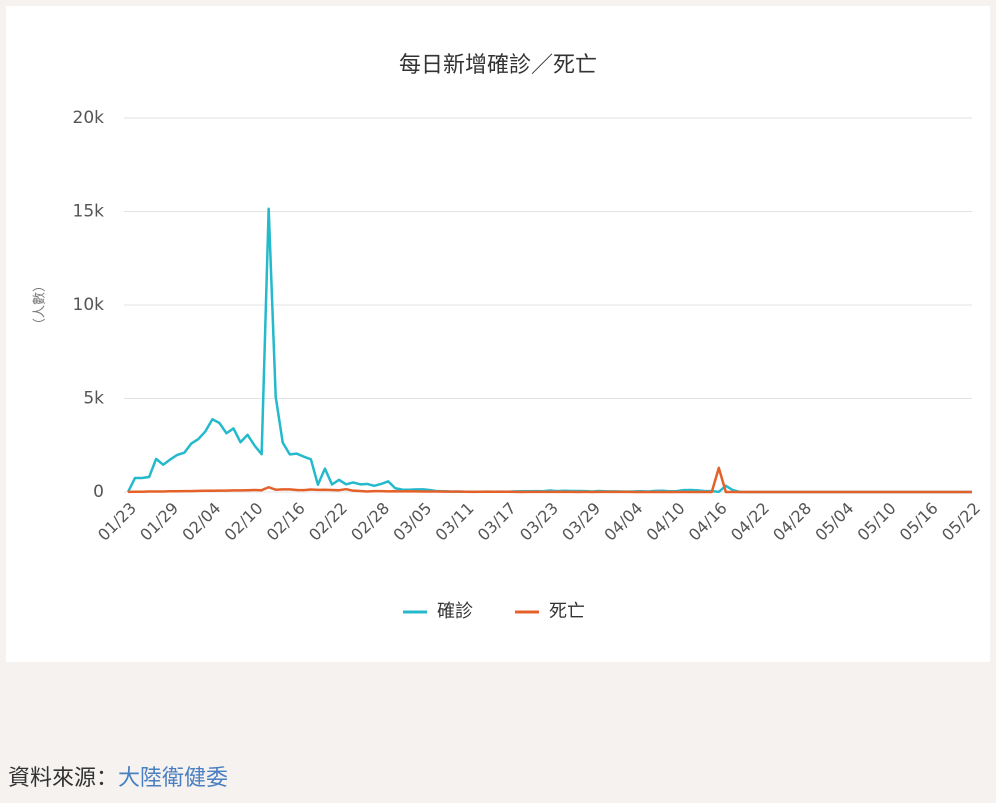  Describe the element at coordinates (63, 778) in the screenshot. I see `source-prefix: 資料來源：` at that location.